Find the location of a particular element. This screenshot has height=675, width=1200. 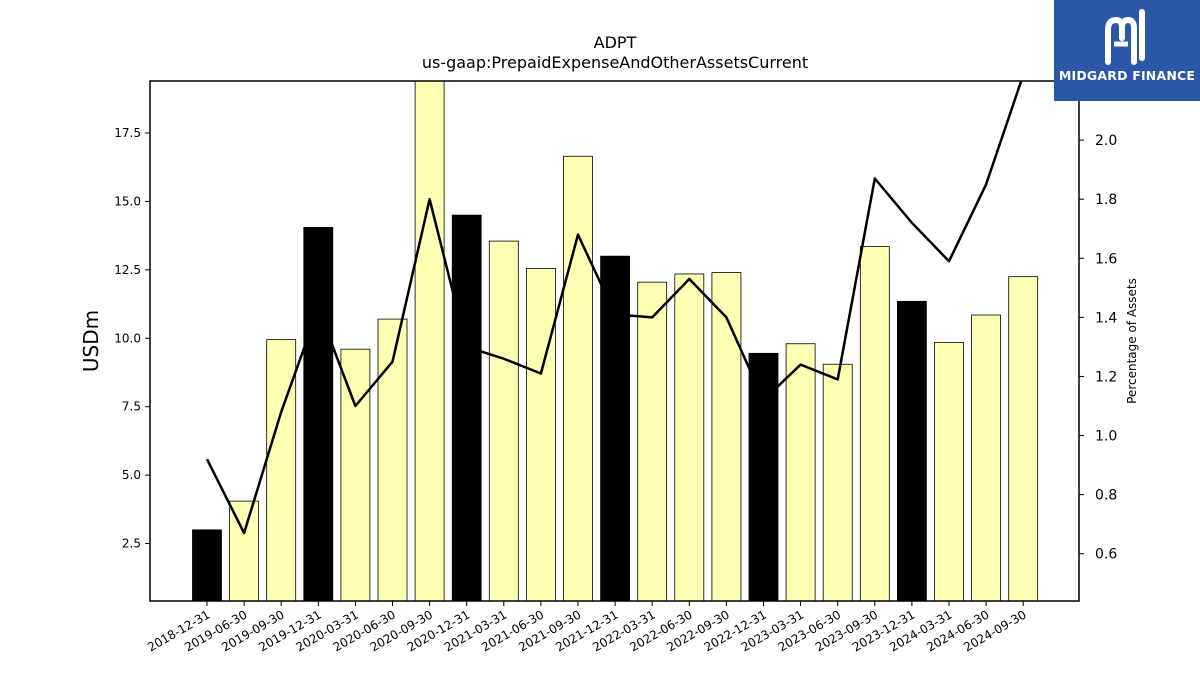

y-axis-right-label: Percentage of Assets is located at coordinates (1132, 341).